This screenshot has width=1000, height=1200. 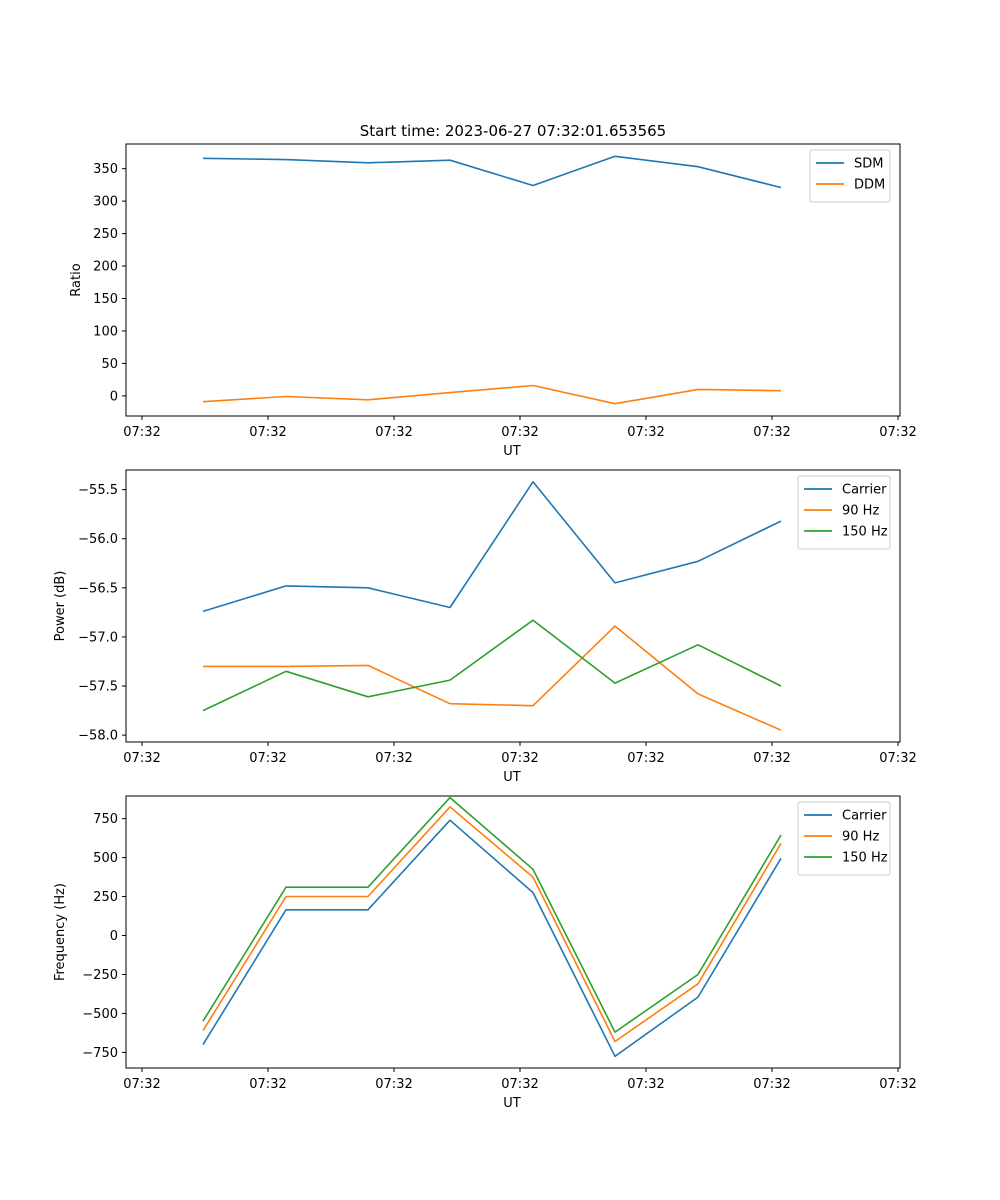 What do you see at coordinates (76, 279) in the screenshot?
I see `y-axis-label: Ratio` at bounding box center [76, 279].